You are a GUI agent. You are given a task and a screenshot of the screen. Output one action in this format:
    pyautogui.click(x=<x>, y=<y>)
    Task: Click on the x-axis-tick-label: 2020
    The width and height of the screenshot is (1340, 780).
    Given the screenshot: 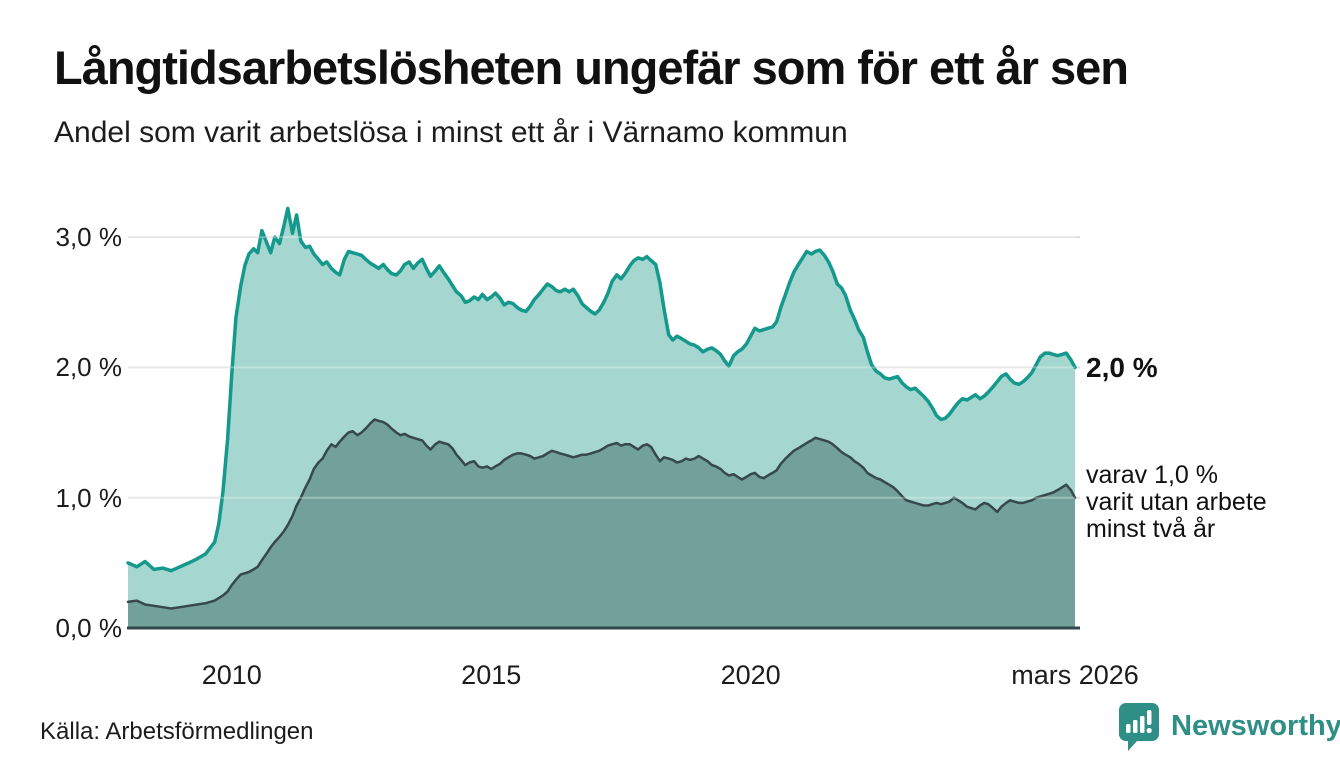 What is the action you would take?
    pyautogui.click(x=750, y=675)
    